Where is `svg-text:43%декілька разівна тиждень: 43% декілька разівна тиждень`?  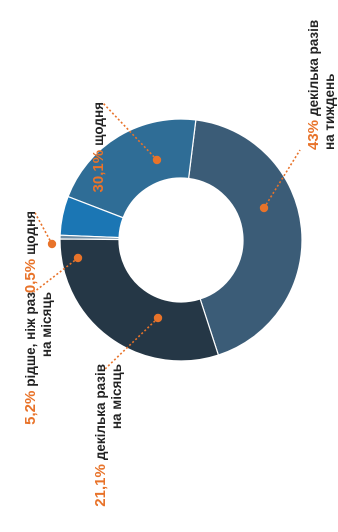
svg-text:43%декілька разівна тиждень: 43% декілька разівна тиждень is located at coordinates (321, 85).